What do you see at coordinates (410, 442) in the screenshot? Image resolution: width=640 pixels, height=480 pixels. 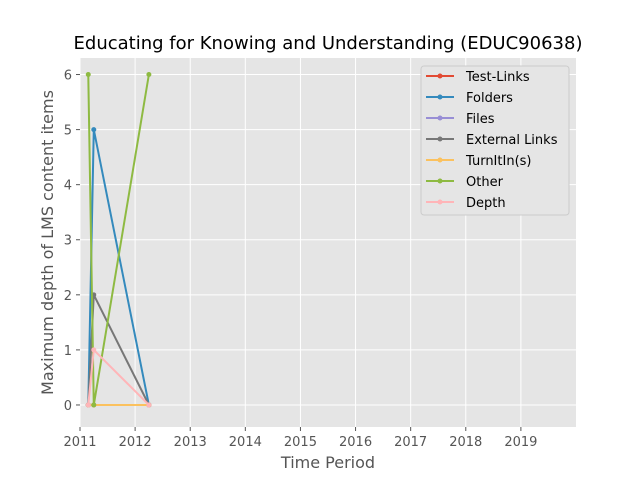 I see `x-tick-label: 2017` at bounding box center [410, 442].